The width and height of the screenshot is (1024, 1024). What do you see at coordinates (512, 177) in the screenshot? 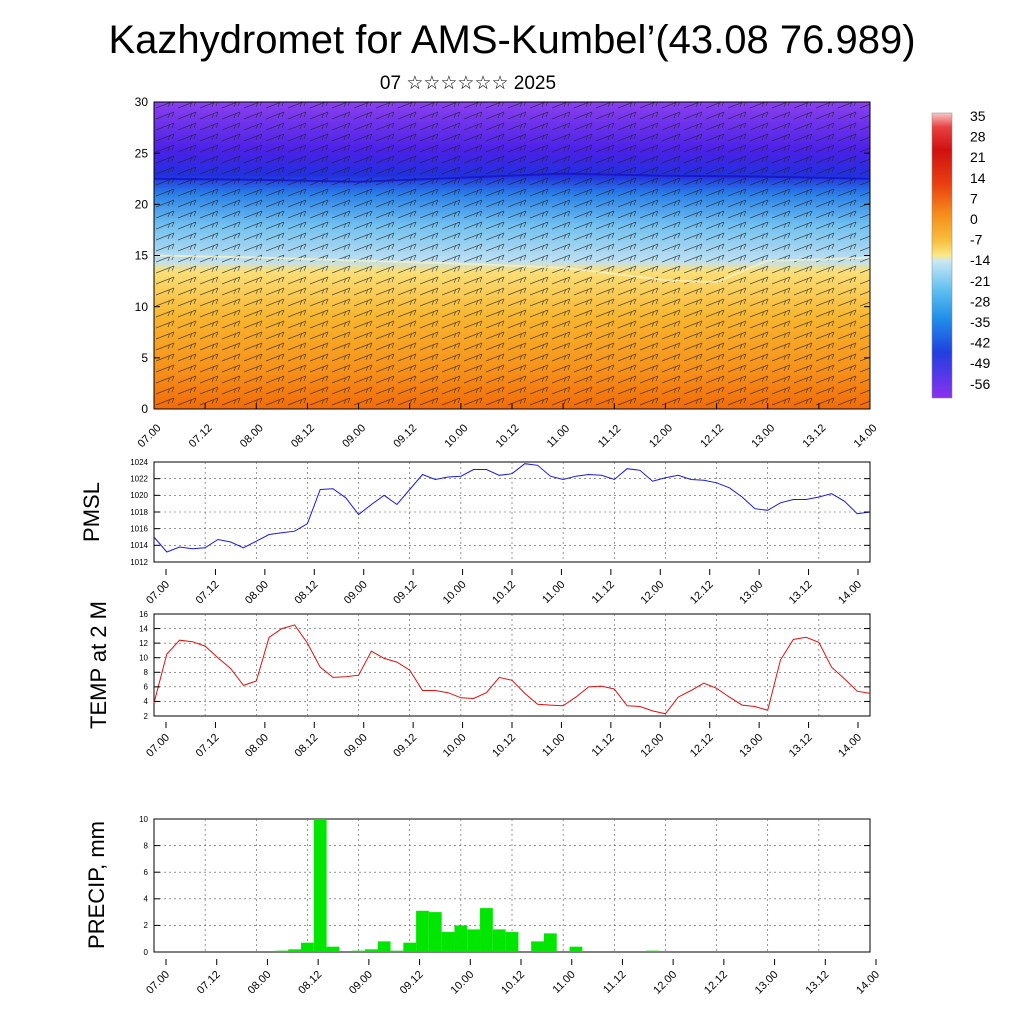
I see `tropopause-level-line` at bounding box center [512, 177].